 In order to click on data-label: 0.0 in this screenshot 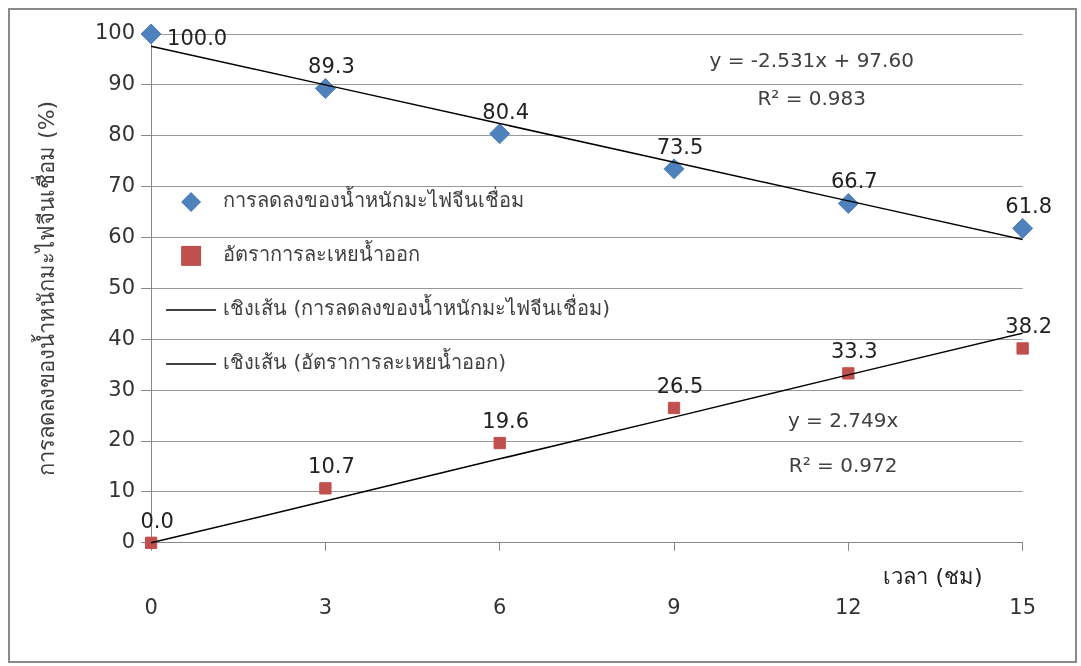, I will do `click(157, 520)`.